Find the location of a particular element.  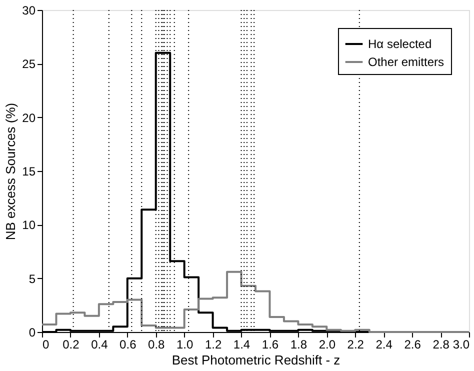

x-tick-label: 2.8 is located at coordinates (441, 345).